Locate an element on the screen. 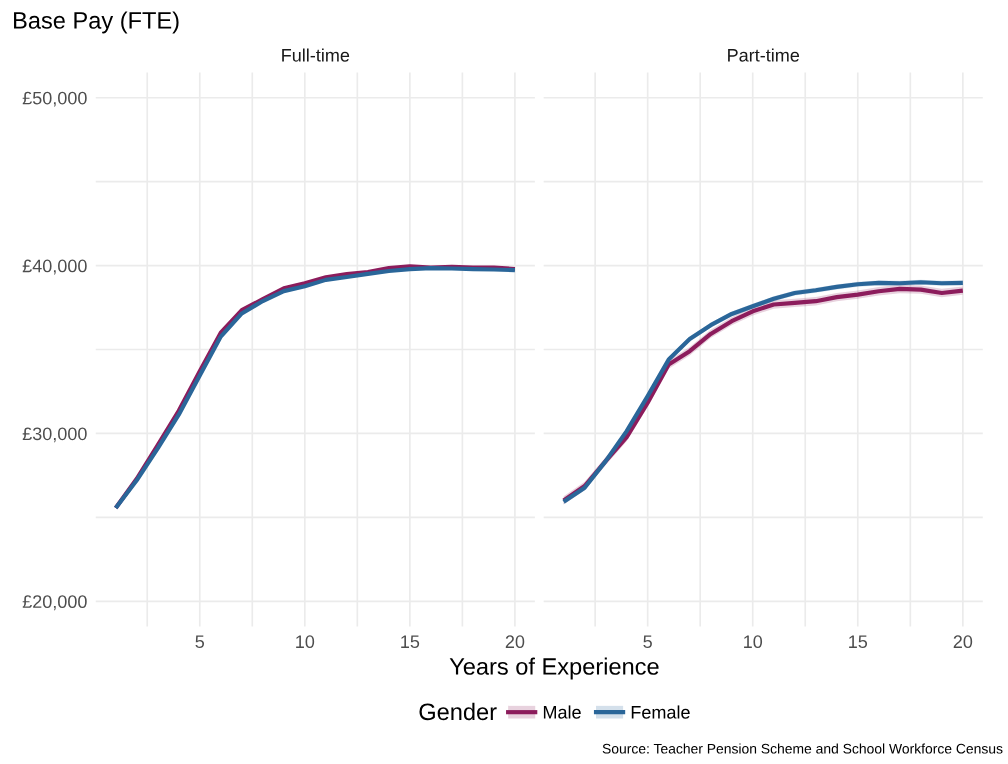  chart-title: Part-time is located at coordinates (764, 55).